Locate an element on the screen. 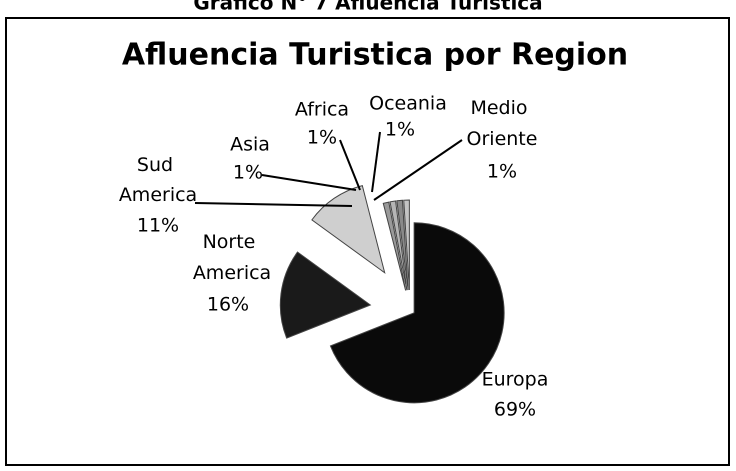  label-line: Sud is located at coordinates (158, 165).